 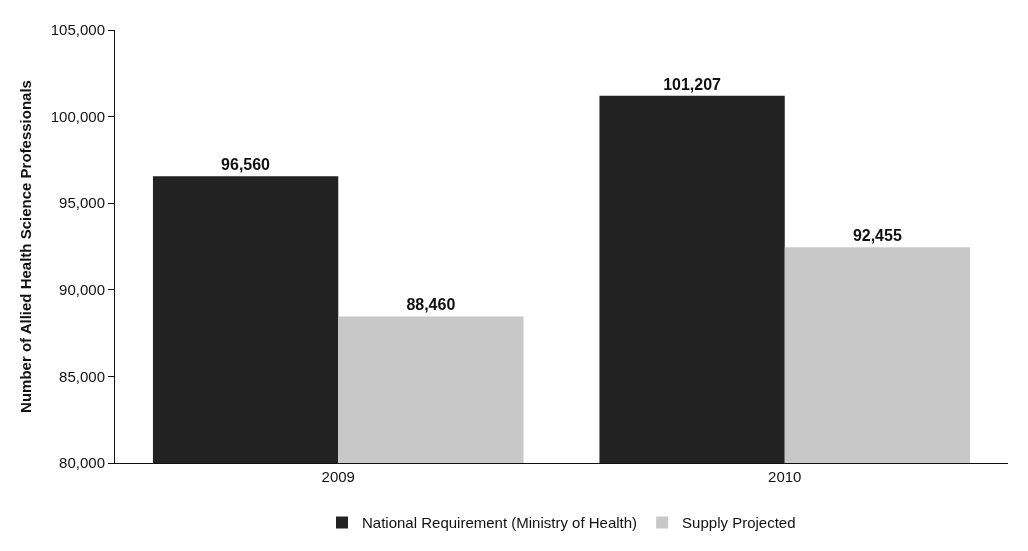 I want to click on y-tick-label: 90,000, so click(x=82, y=290).